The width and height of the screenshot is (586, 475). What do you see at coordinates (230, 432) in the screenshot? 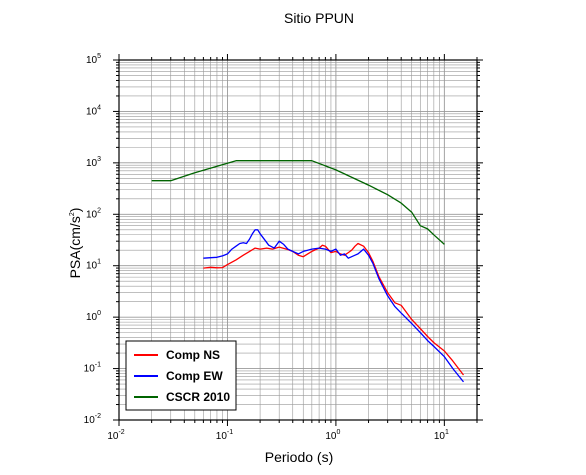
I see `x-tick-label-exponent: -1` at bounding box center [230, 432].